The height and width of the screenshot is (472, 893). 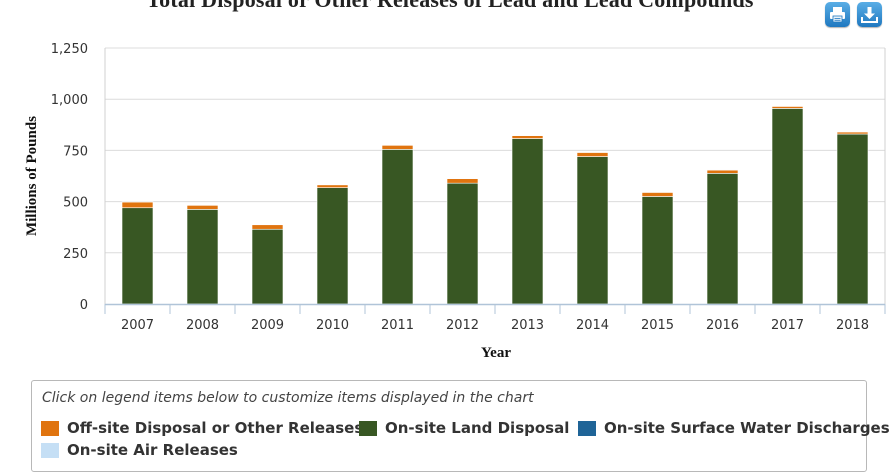 I want to click on x-tick-label: 2018, so click(x=852, y=325).